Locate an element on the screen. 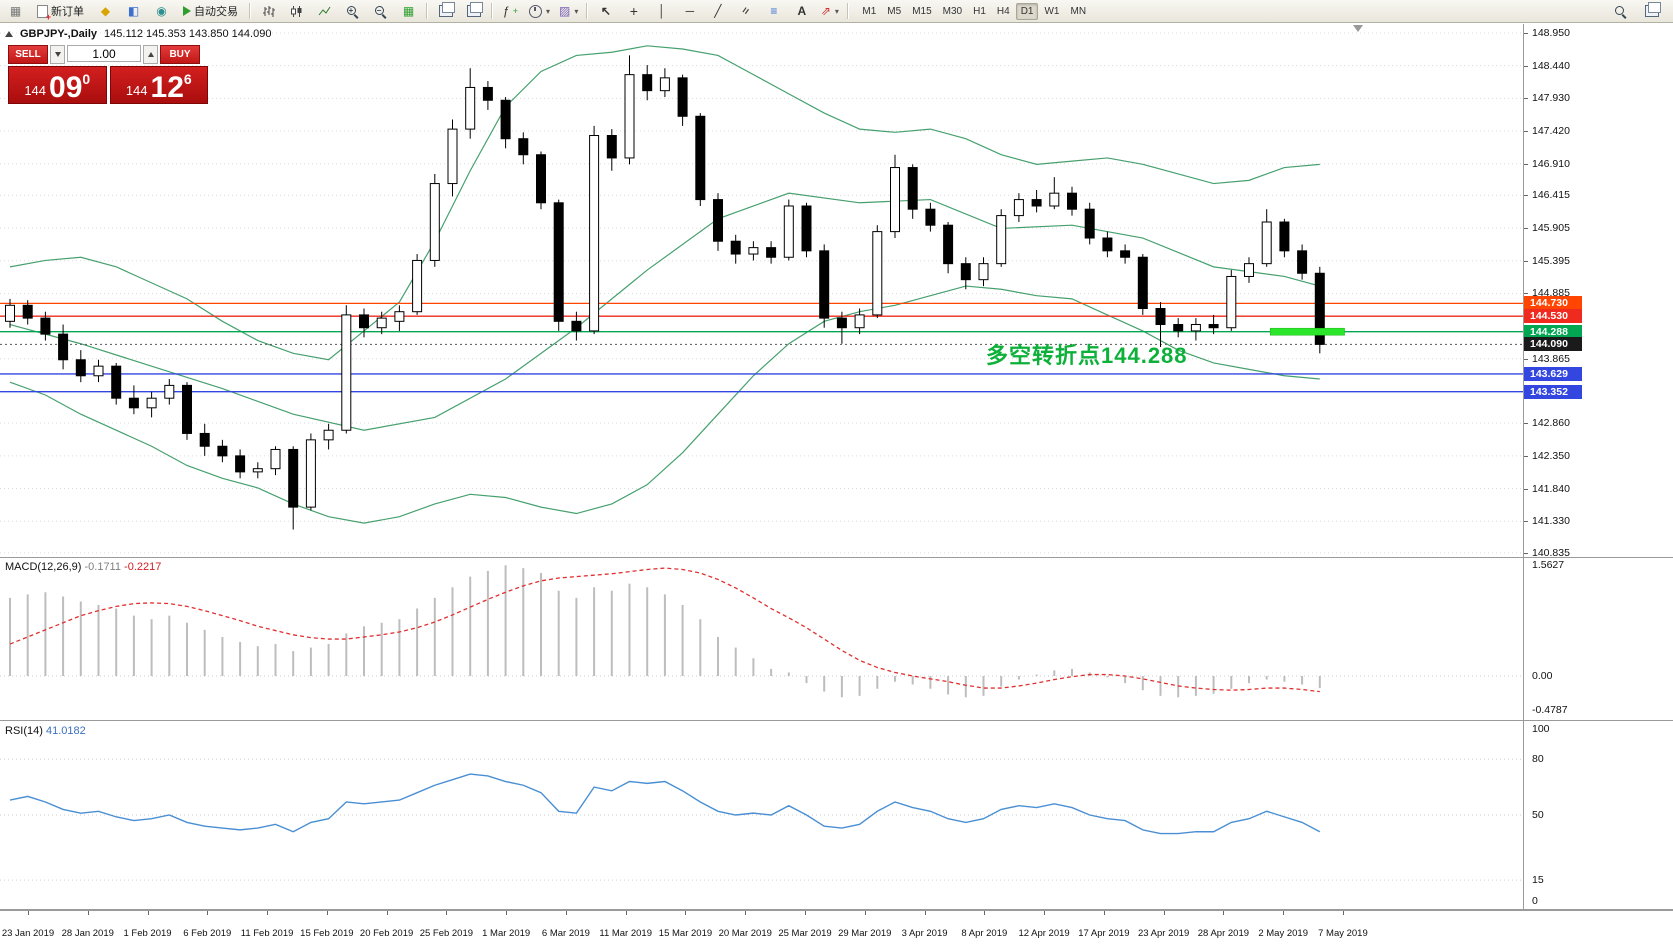  date-label: 23 Apr 2019 is located at coordinates (1164, 933).